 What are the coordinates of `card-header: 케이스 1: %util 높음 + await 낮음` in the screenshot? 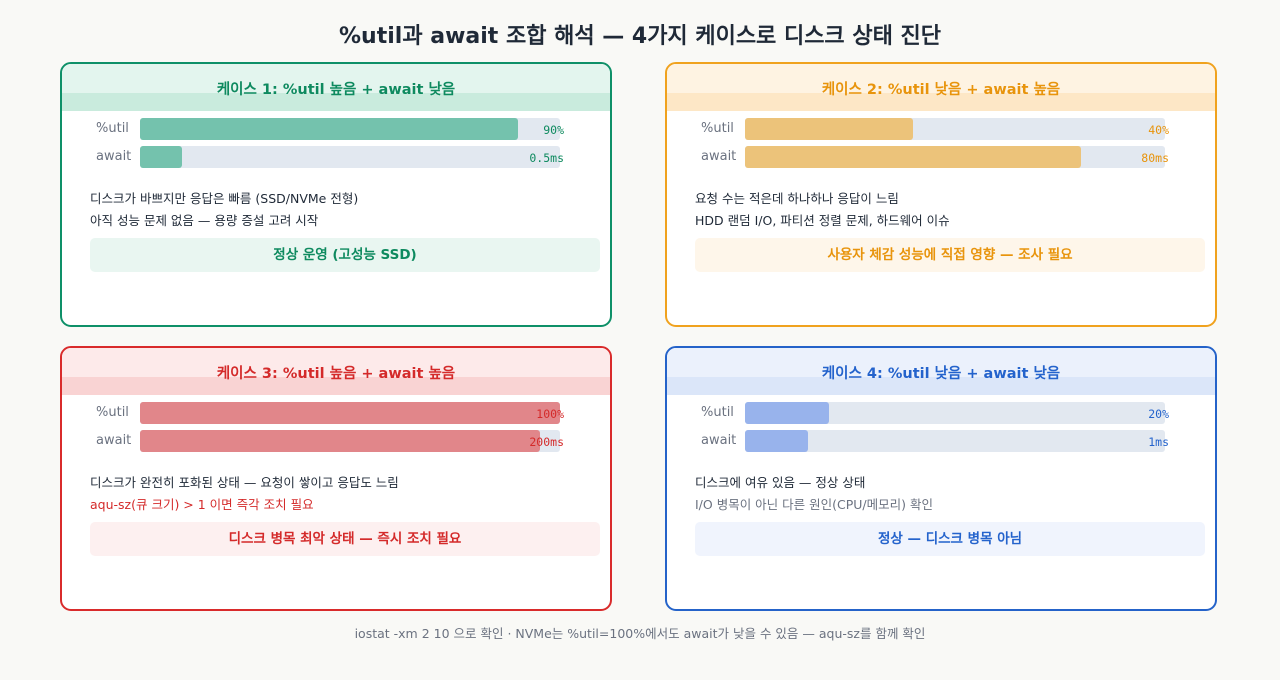 It's located at (336, 87).